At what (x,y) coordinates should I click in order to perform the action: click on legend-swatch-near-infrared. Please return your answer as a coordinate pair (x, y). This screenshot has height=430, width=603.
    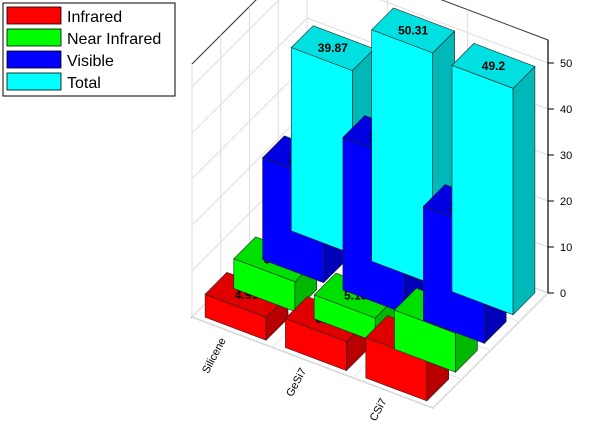
    Looking at the image, I should click on (34, 37).